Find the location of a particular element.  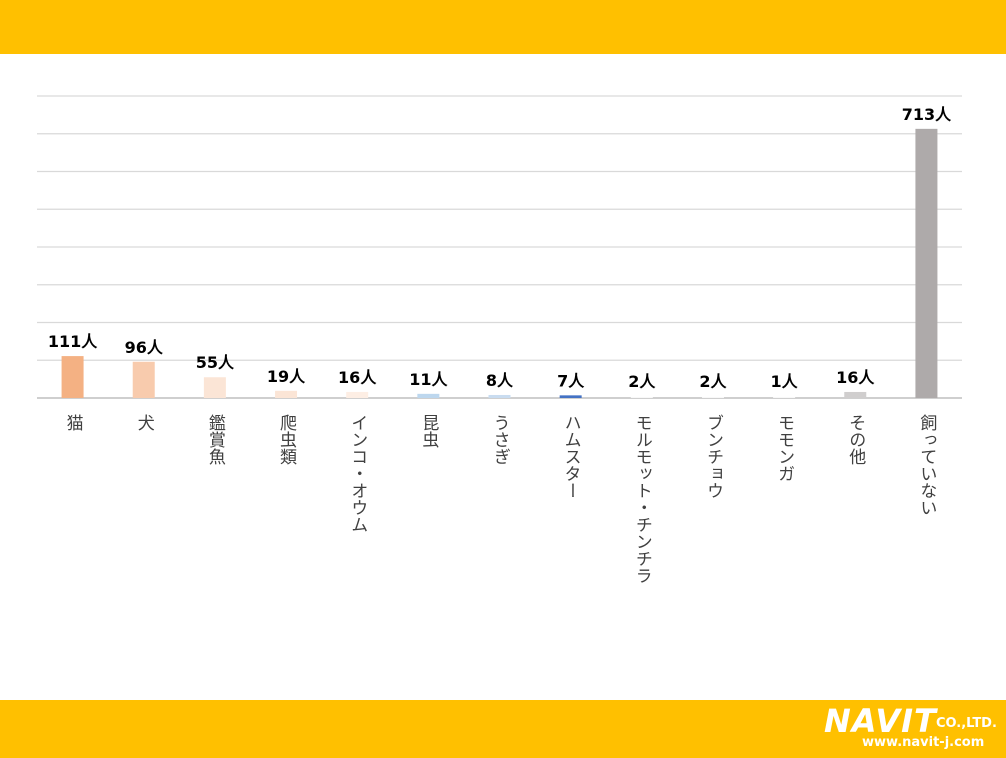

data-label: 713人 is located at coordinates (927, 114).